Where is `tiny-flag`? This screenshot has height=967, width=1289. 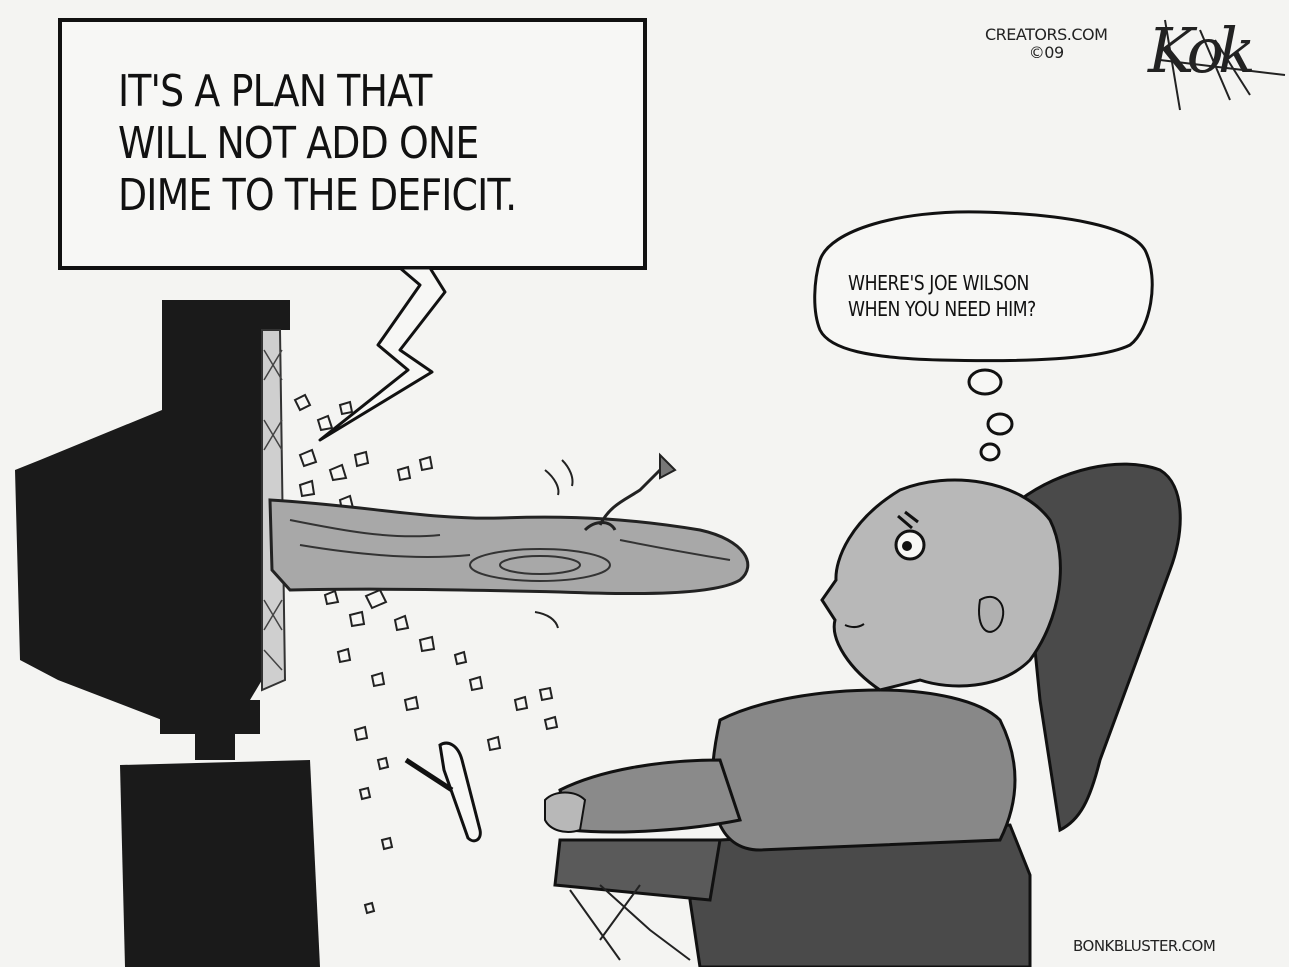
tiny-flag is located at coordinates (668, 466).